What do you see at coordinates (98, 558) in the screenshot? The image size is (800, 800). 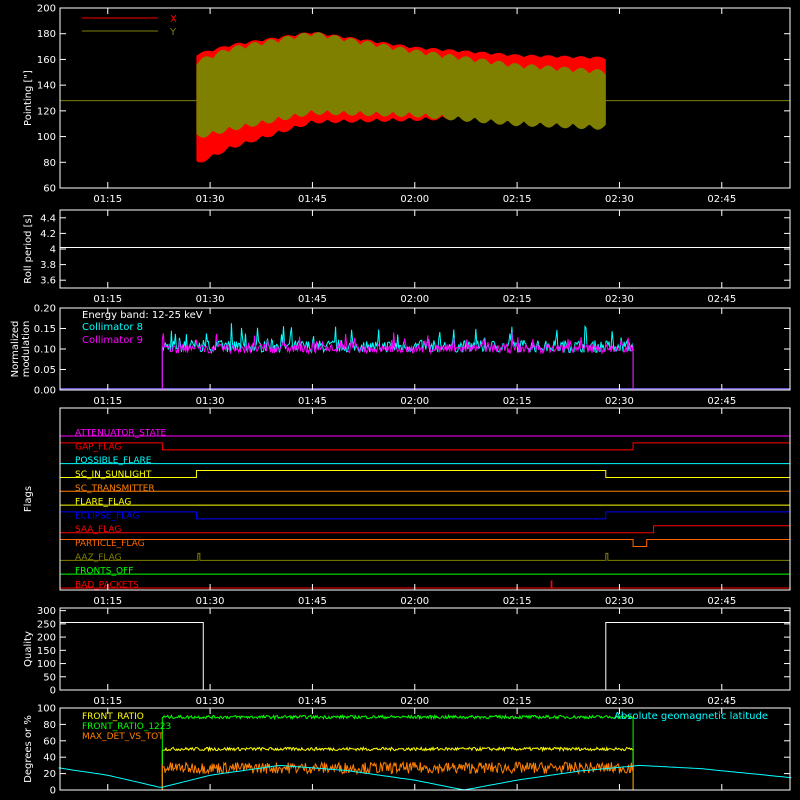 I see `flag-label: AAZ_FLAG` at bounding box center [98, 558].